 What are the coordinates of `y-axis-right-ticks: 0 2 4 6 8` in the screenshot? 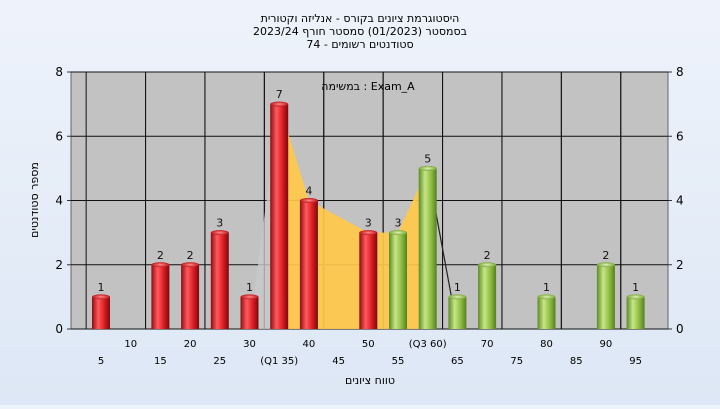 It's located at (676, 200).